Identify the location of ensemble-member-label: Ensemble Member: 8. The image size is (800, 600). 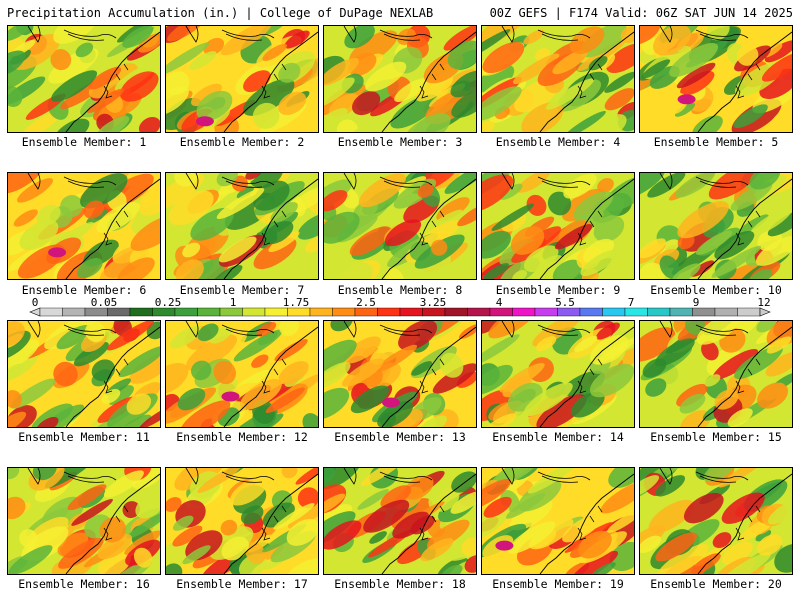
(400, 290).